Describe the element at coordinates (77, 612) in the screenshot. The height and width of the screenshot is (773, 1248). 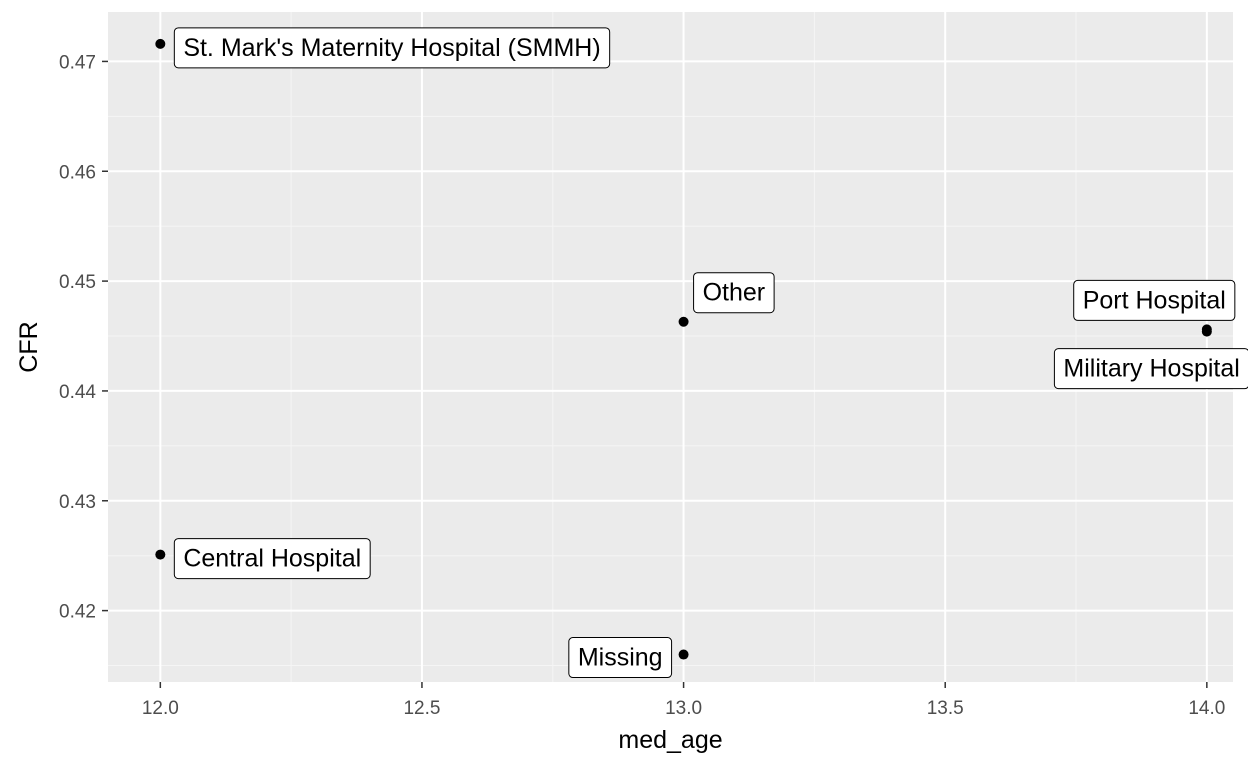
I see `y-tick-label: 0.42` at that location.